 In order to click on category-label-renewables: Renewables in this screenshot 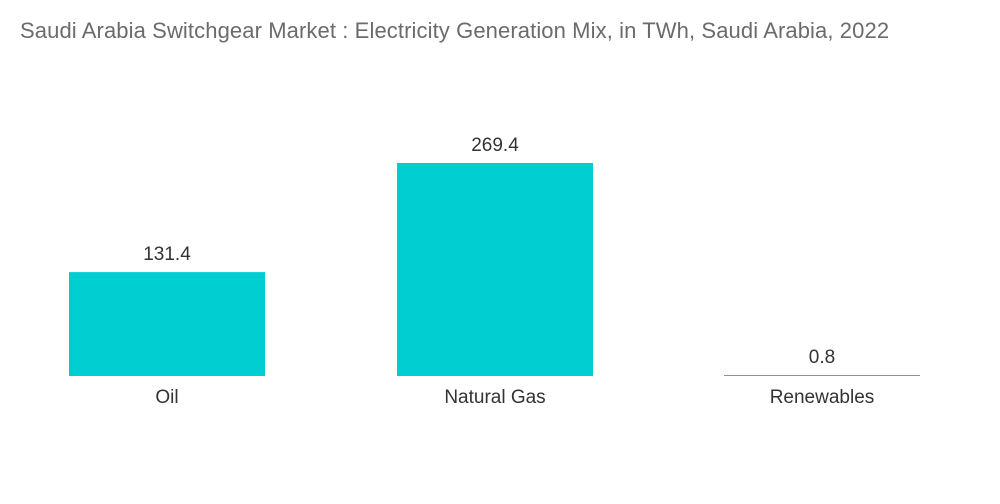, I will do `click(822, 397)`.